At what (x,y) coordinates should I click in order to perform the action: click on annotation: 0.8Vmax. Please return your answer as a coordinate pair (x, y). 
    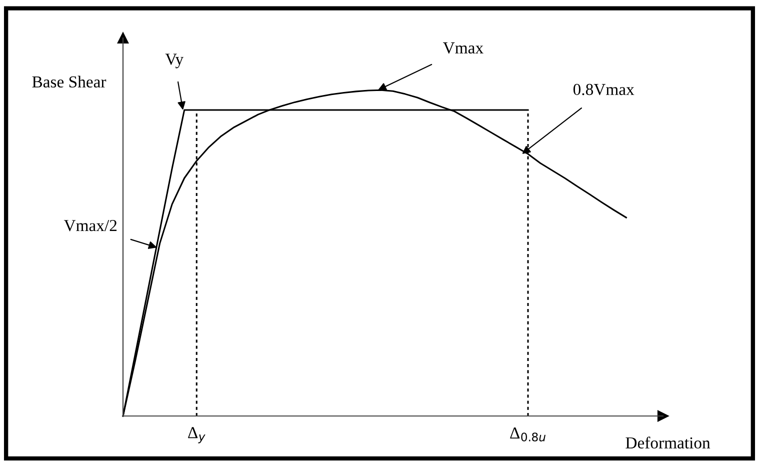
    Looking at the image, I should click on (603, 90).